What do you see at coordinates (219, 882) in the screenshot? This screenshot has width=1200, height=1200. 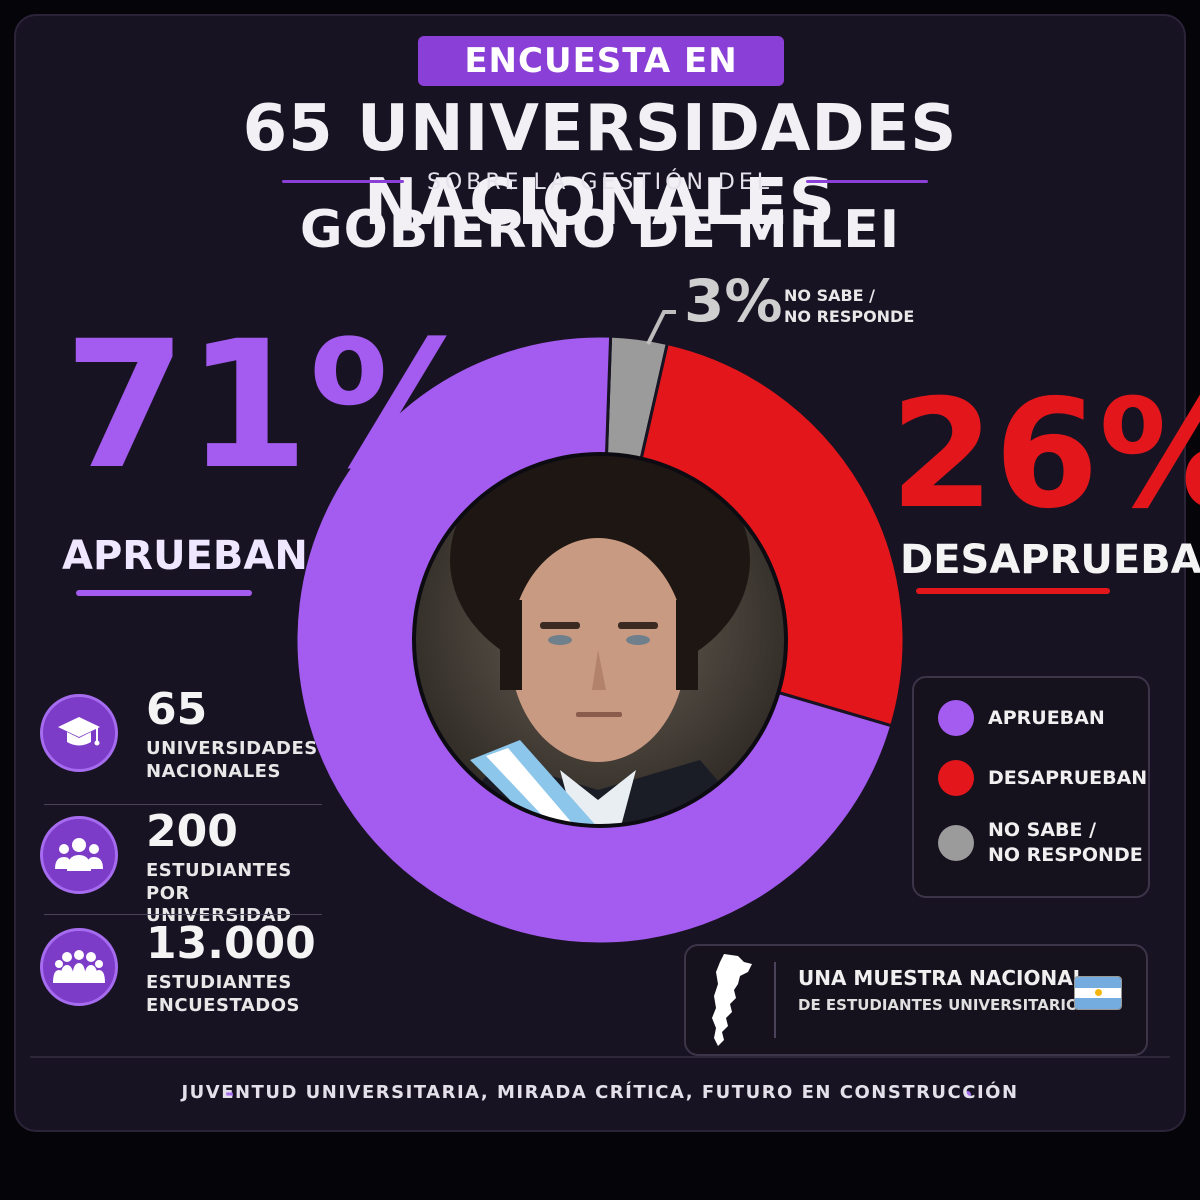 I see `stat-label-line1: ESTUDIANTES POR` at bounding box center [219, 882].